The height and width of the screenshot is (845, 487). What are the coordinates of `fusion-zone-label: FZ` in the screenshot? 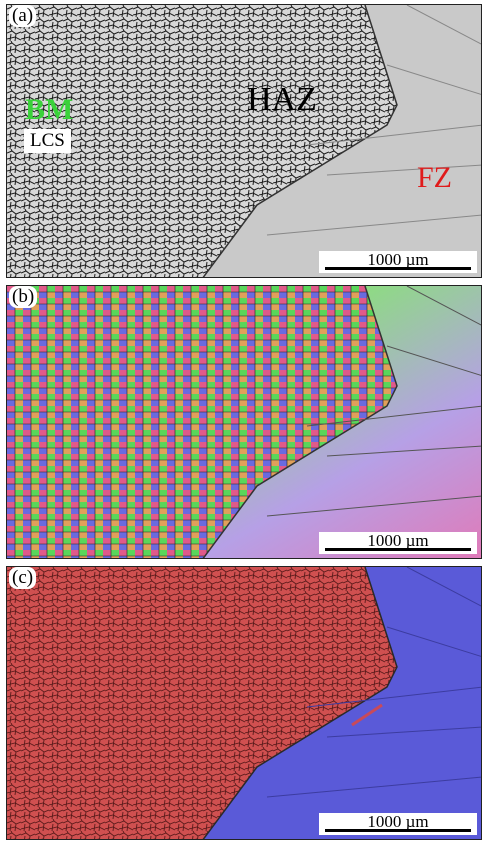 It's located at (435, 177).